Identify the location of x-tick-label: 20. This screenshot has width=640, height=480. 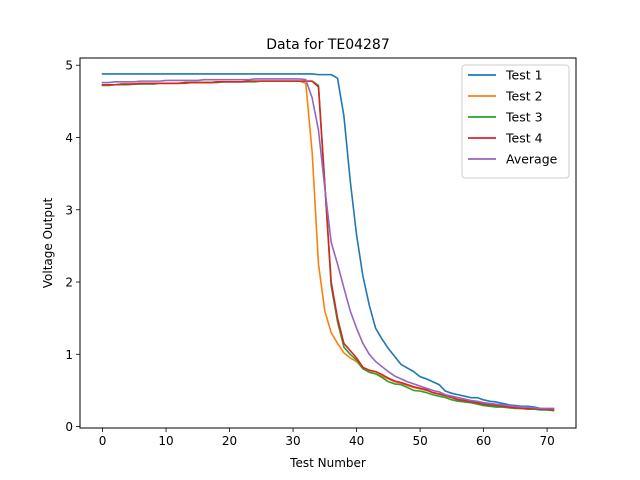
(229, 441).